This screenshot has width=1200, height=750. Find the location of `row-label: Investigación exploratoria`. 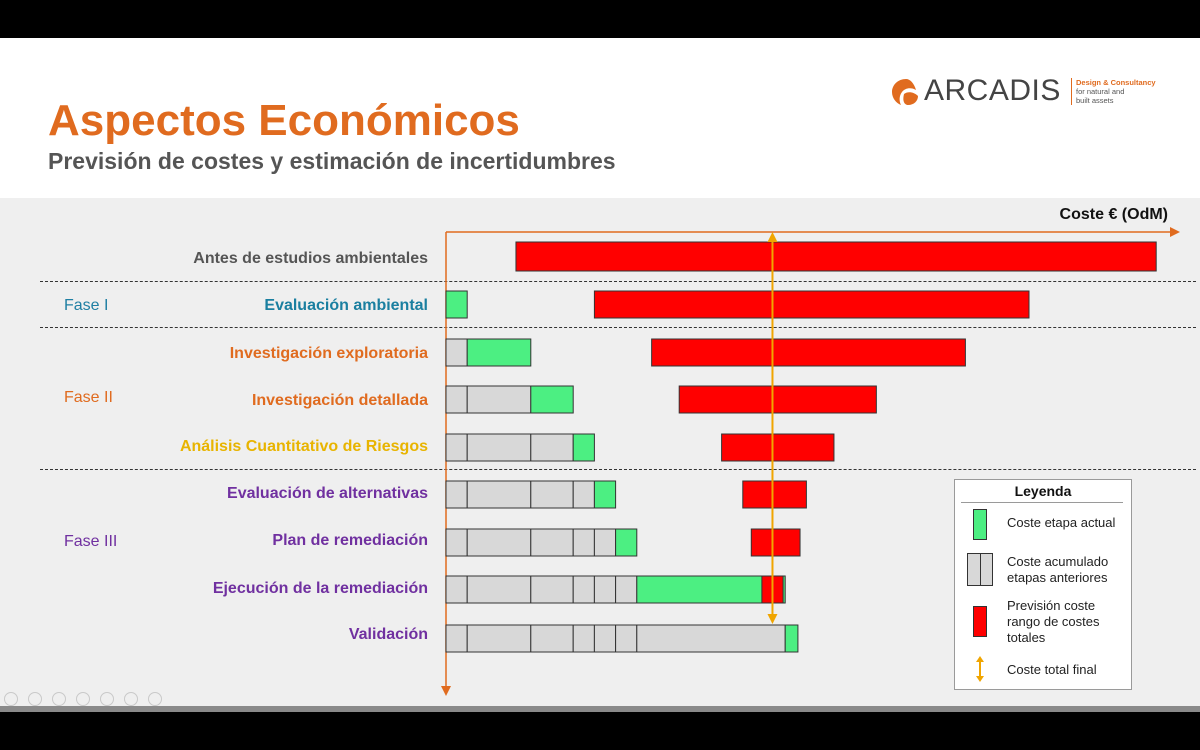

row-label: Investigación exploratoria is located at coordinates (328, 353).